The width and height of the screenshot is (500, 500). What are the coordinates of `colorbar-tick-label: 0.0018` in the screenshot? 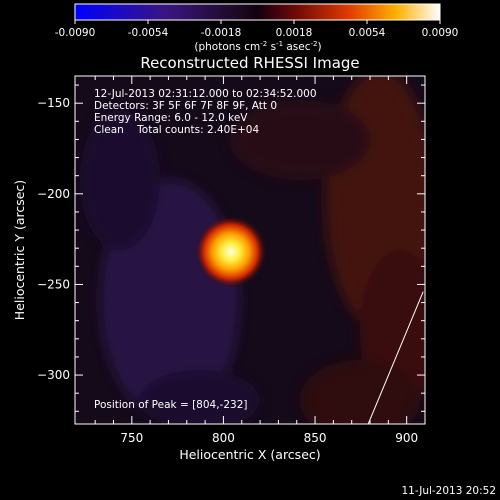 It's located at (294, 33).